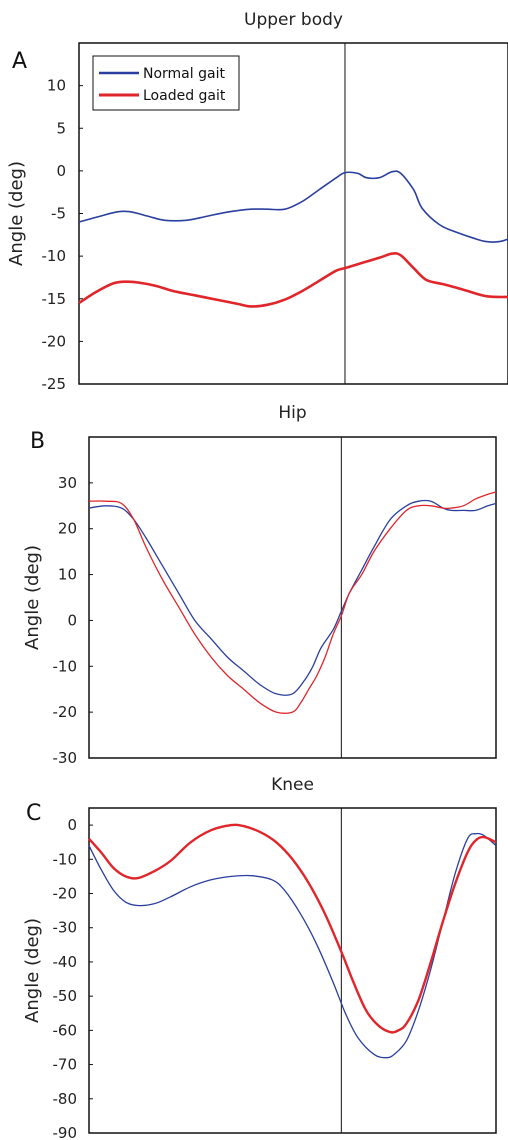  What do you see at coordinates (293, 206) in the screenshot?
I see `panel-a-series-normal-gait-line` at bounding box center [293, 206].